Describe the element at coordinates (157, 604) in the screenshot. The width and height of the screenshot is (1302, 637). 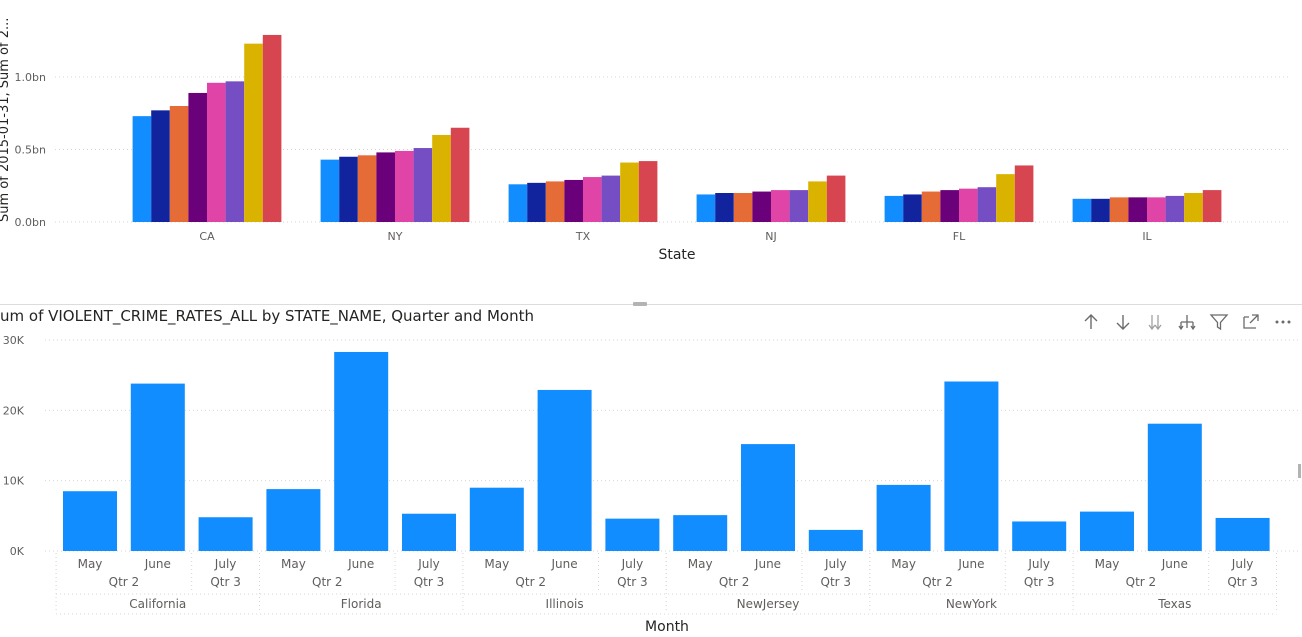
I see `x-tick-label-state: California` at that location.